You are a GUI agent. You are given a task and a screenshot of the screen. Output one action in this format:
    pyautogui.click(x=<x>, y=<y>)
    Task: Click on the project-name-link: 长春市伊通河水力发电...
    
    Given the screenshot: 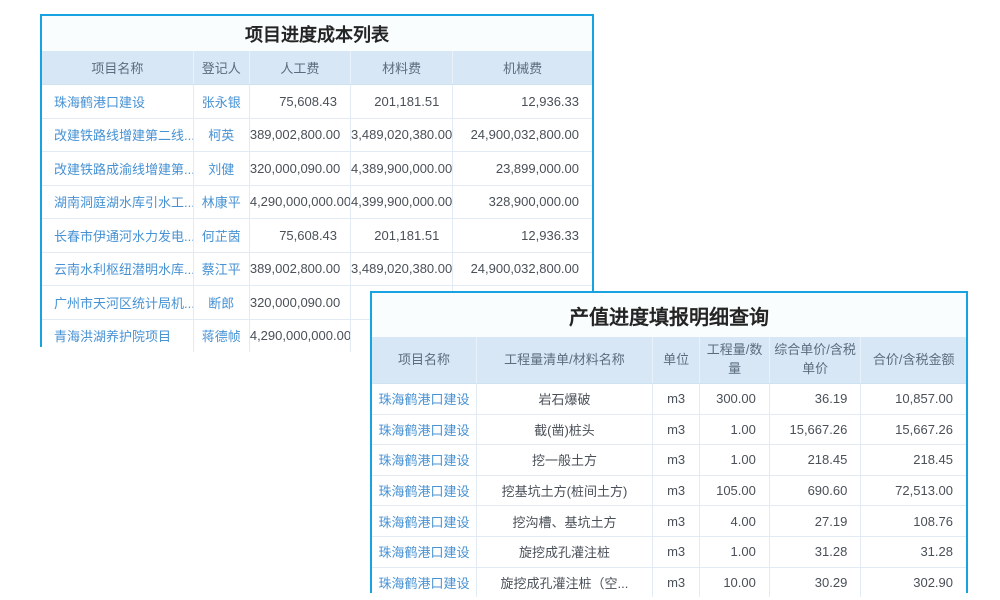 What is the action you would take?
    pyautogui.click(x=118, y=235)
    